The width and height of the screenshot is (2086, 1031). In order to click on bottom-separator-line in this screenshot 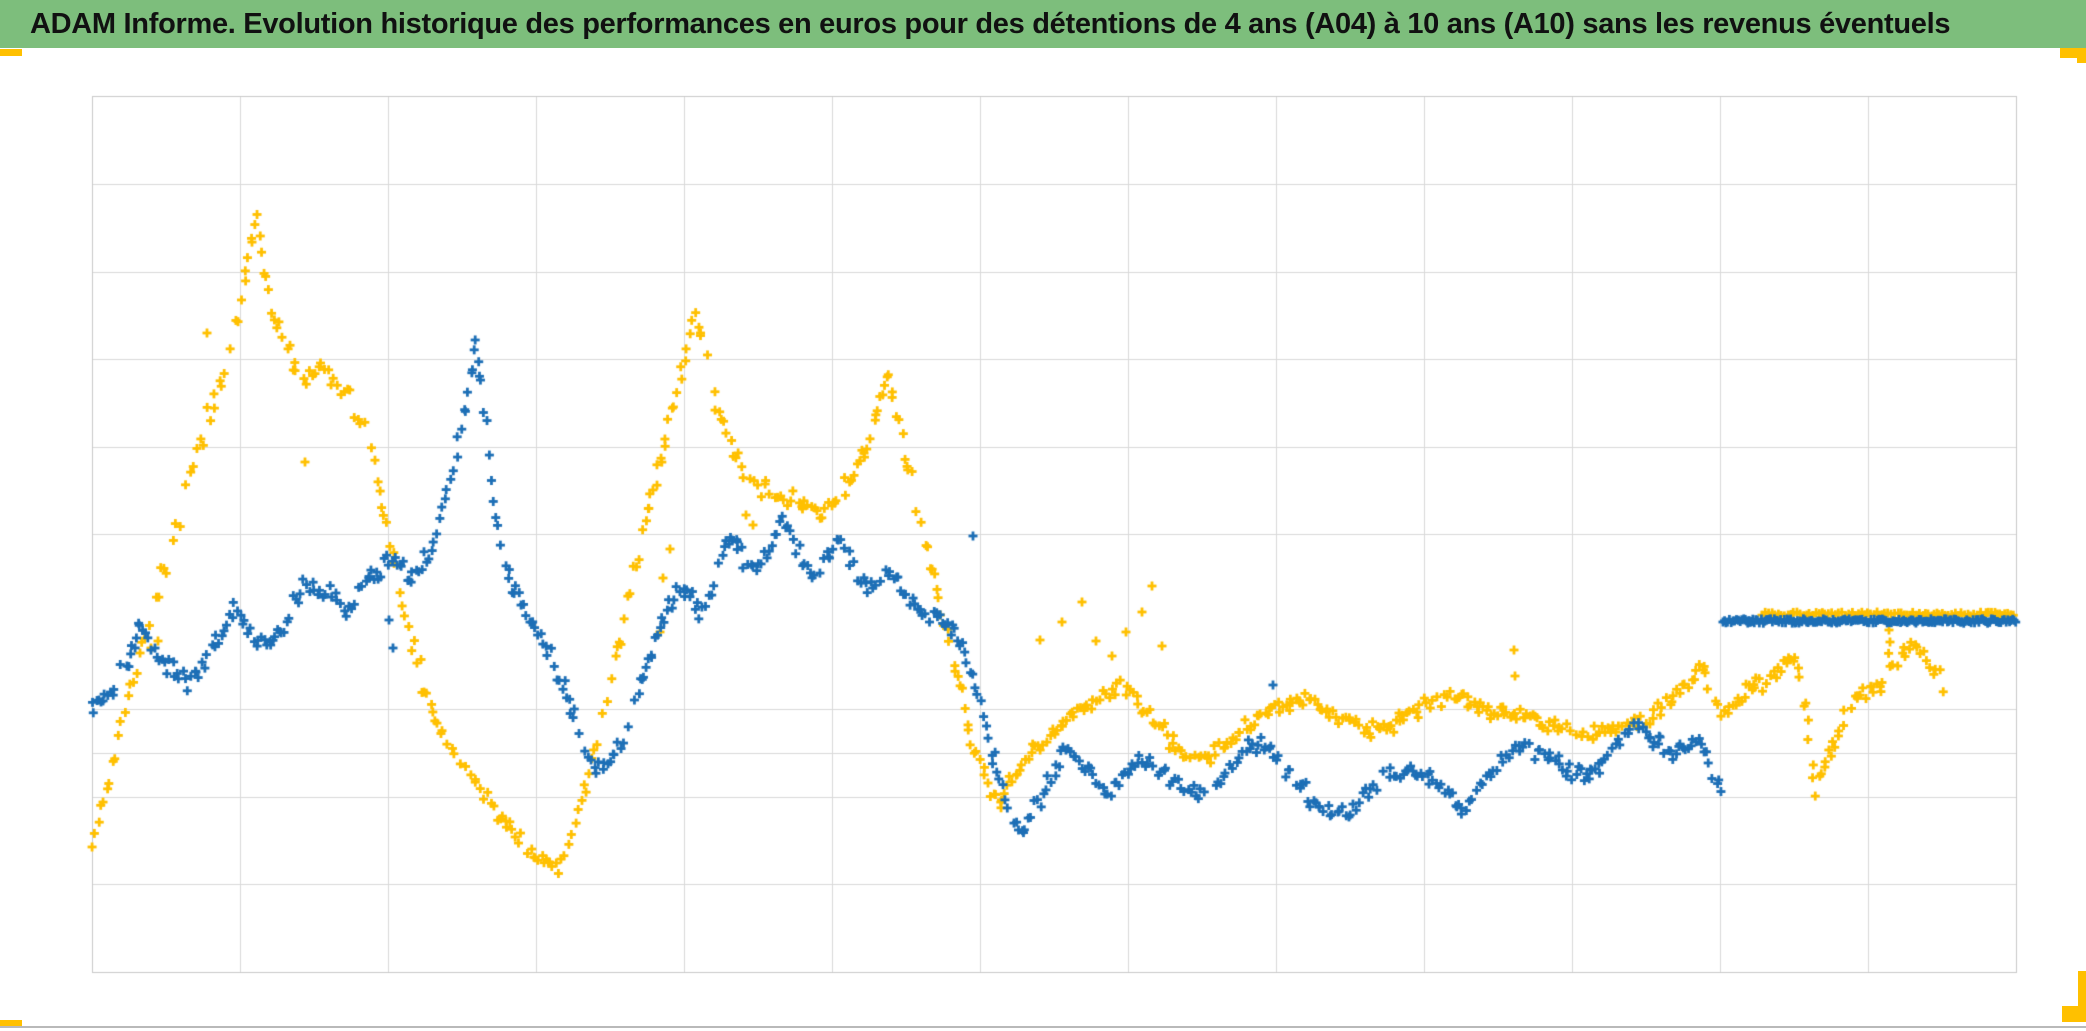, I will do `click(1043, 1027)`.